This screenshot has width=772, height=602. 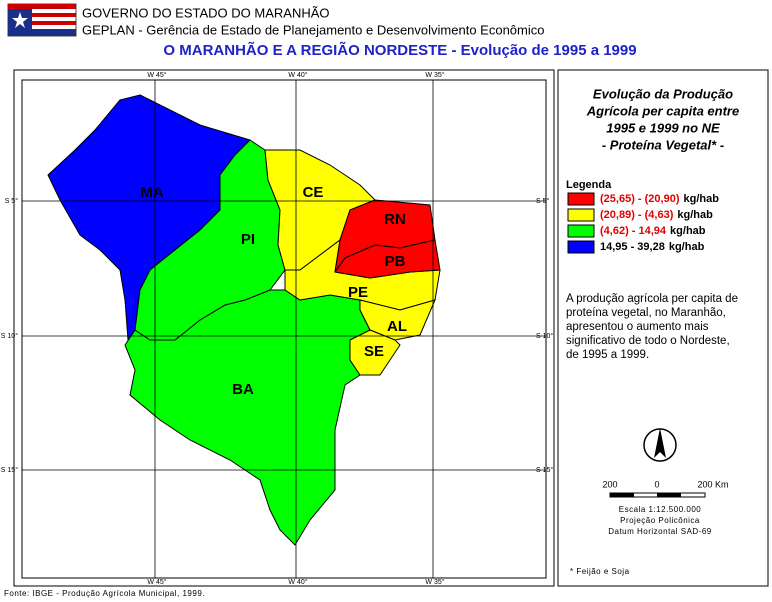 What do you see at coordinates (589, 185) in the screenshot?
I see `legend-title: Legenda` at bounding box center [589, 185].